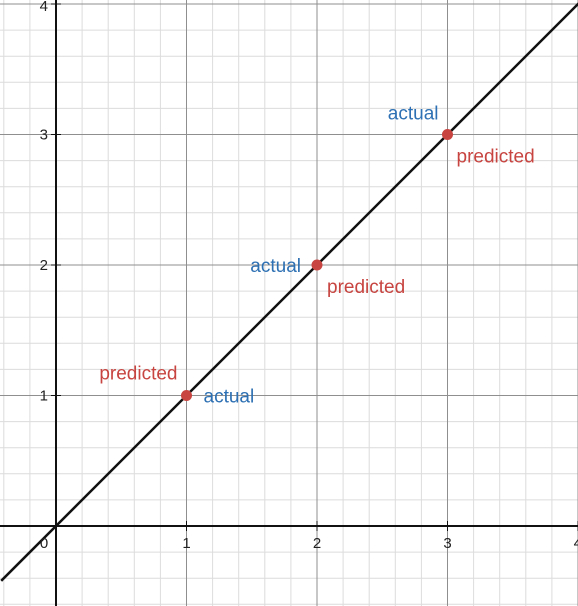 This screenshot has height=606, width=578. I want to click on x-tick-label: 0, so click(44, 543).